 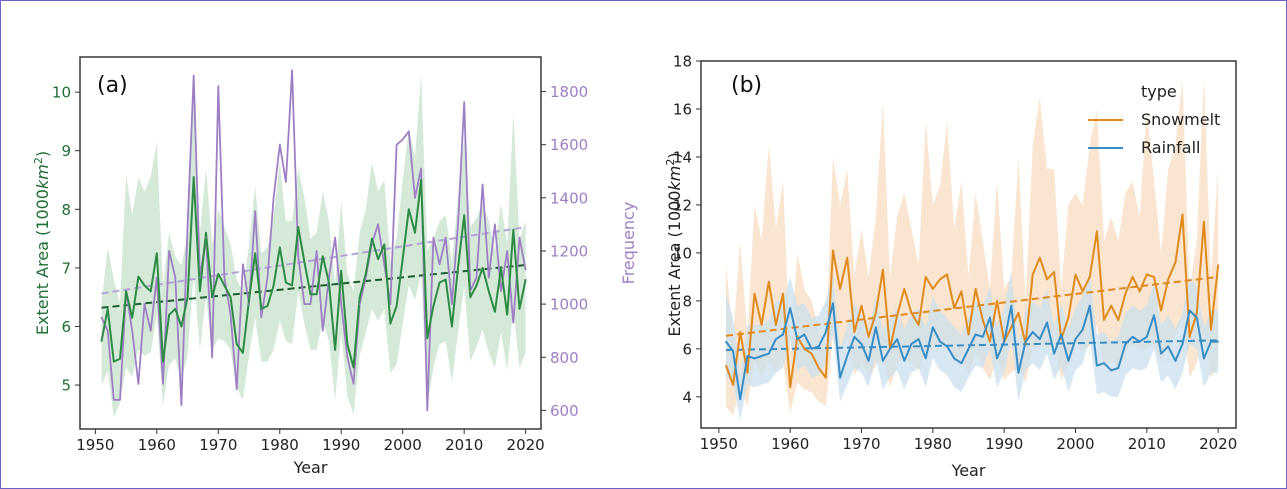 I want to click on panel-b-x-tick-label: 1950, so click(x=719, y=444).